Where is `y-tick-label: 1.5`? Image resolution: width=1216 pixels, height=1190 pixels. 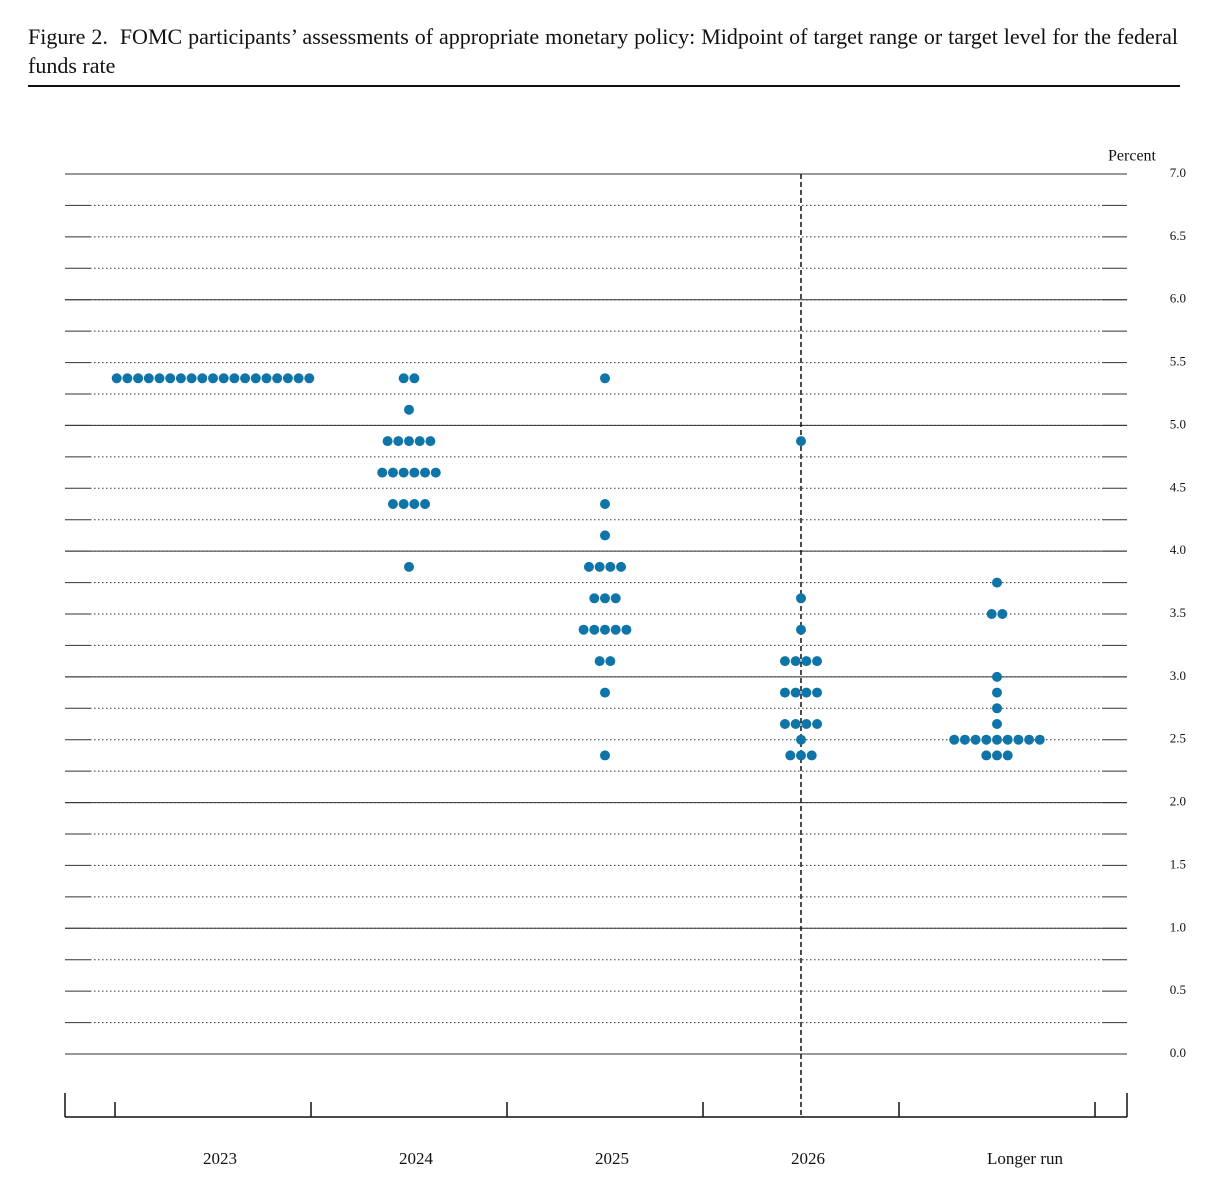 y-tick-label: 1.5 is located at coordinates (1178, 863).